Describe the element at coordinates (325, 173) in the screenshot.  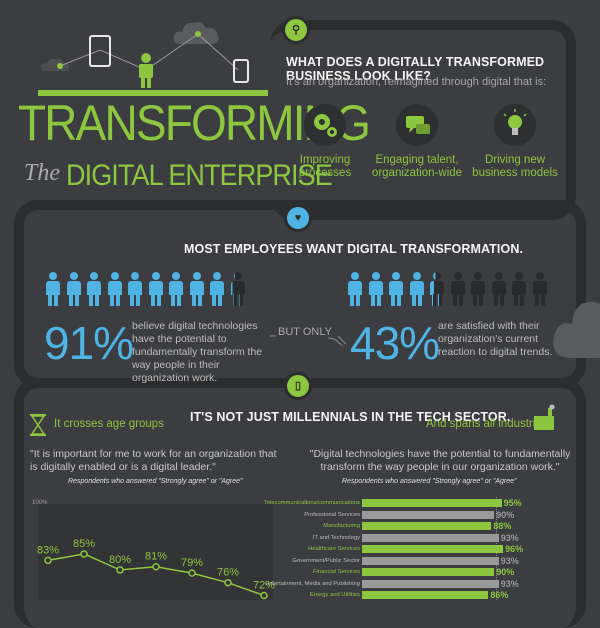
I see `feature-label-line2: processes` at that location.